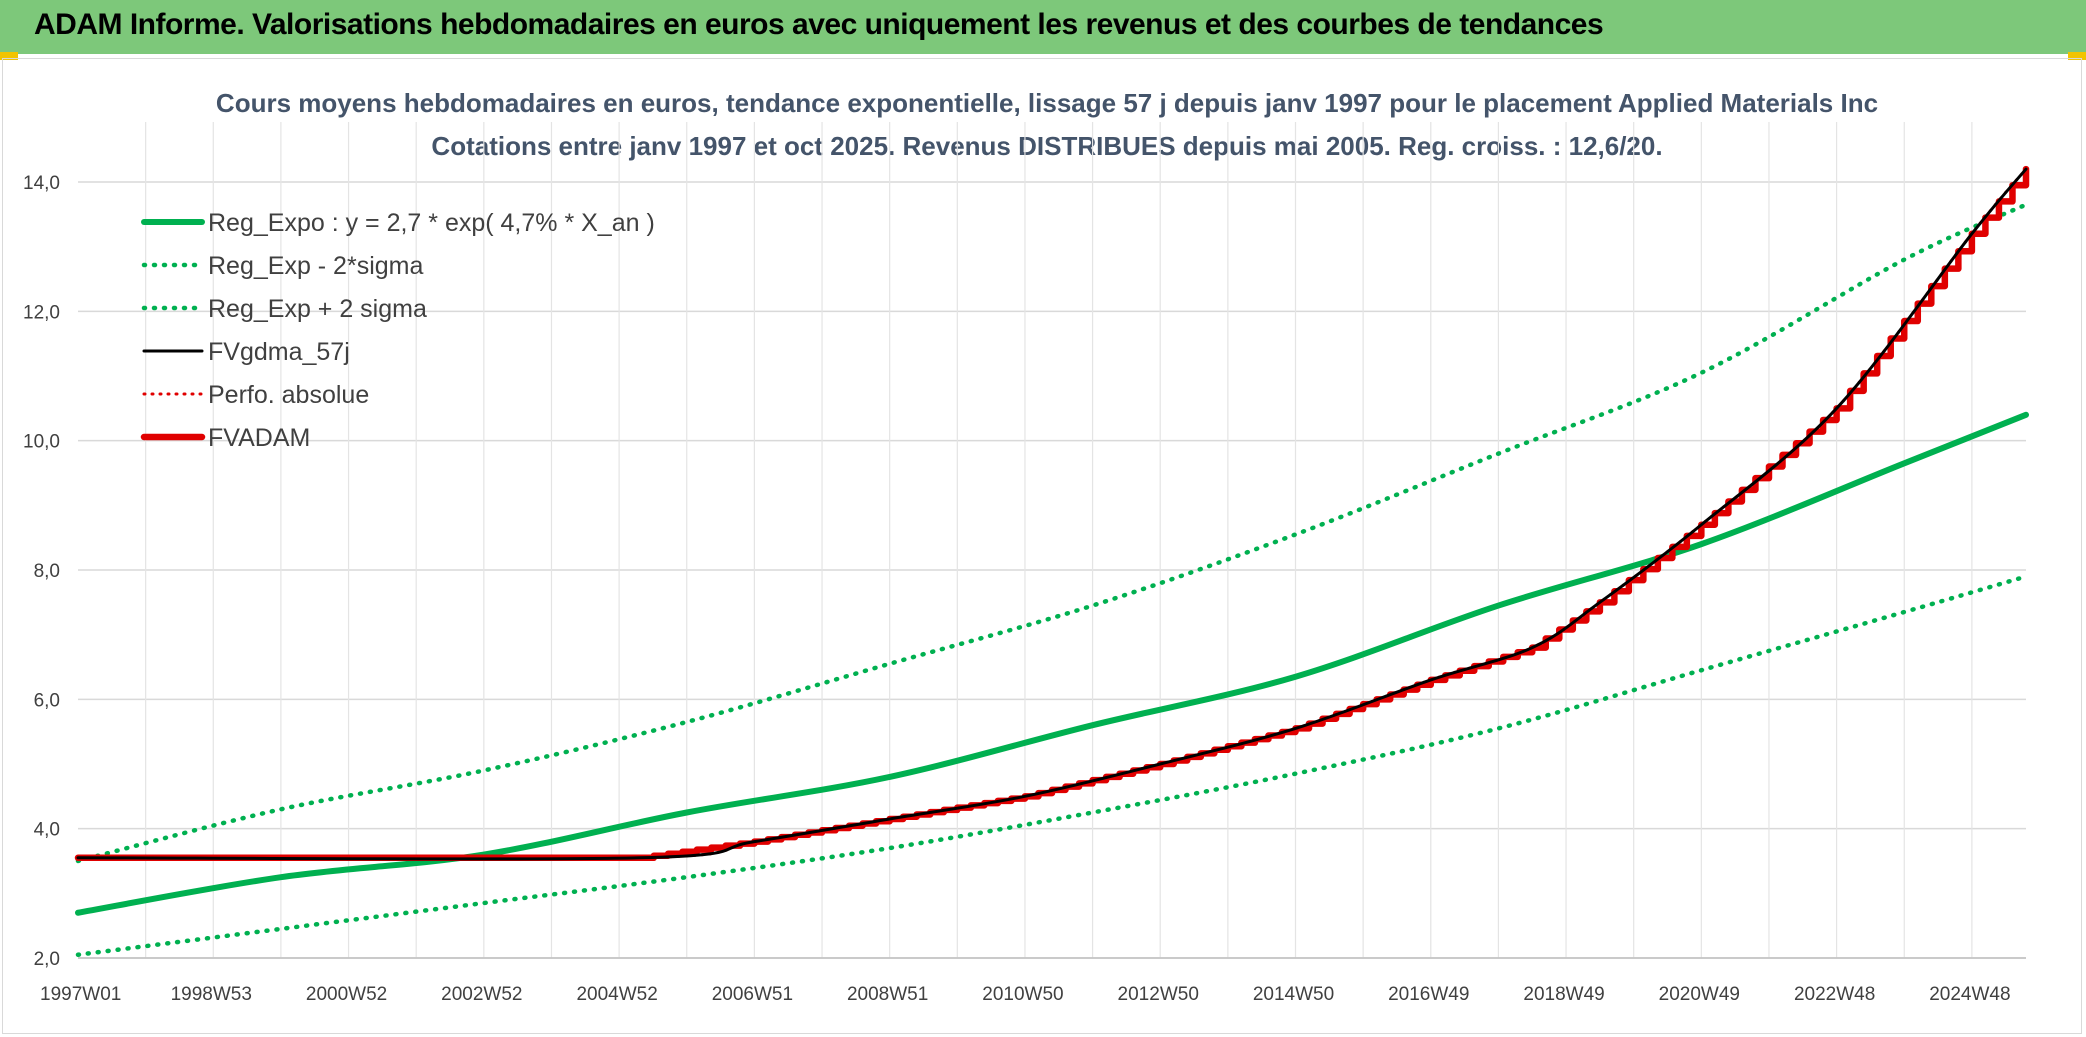 This screenshot has height=1037, width=2086. What do you see at coordinates (9, 56) in the screenshot?
I see `corner-accent-left` at bounding box center [9, 56].